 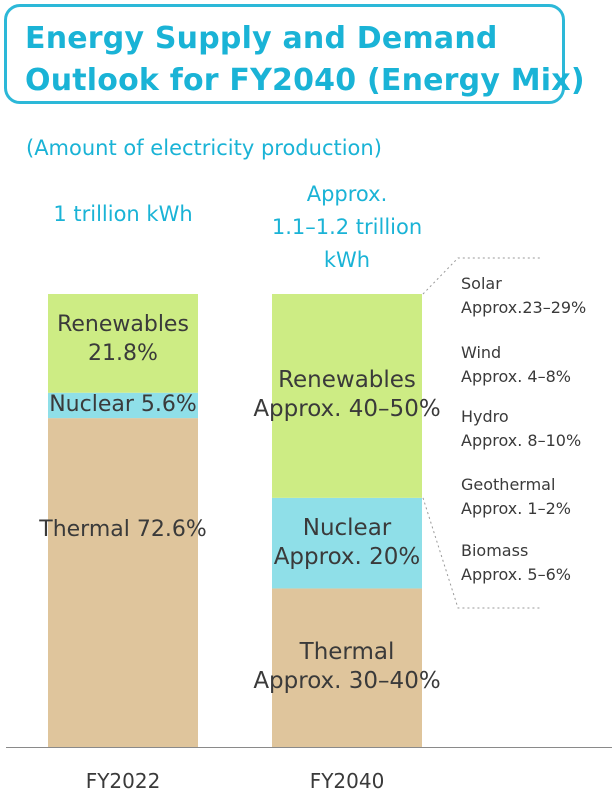 I want to click on bracket-bottom-line, so click(x=481, y=553).